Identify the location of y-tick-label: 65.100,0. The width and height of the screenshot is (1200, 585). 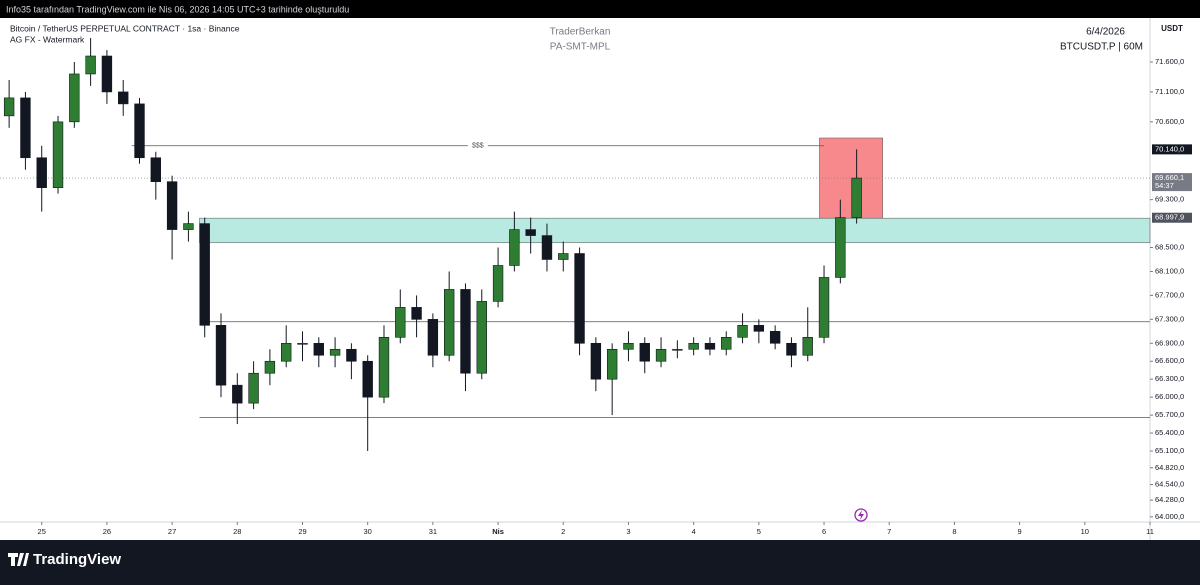
(1169, 450).